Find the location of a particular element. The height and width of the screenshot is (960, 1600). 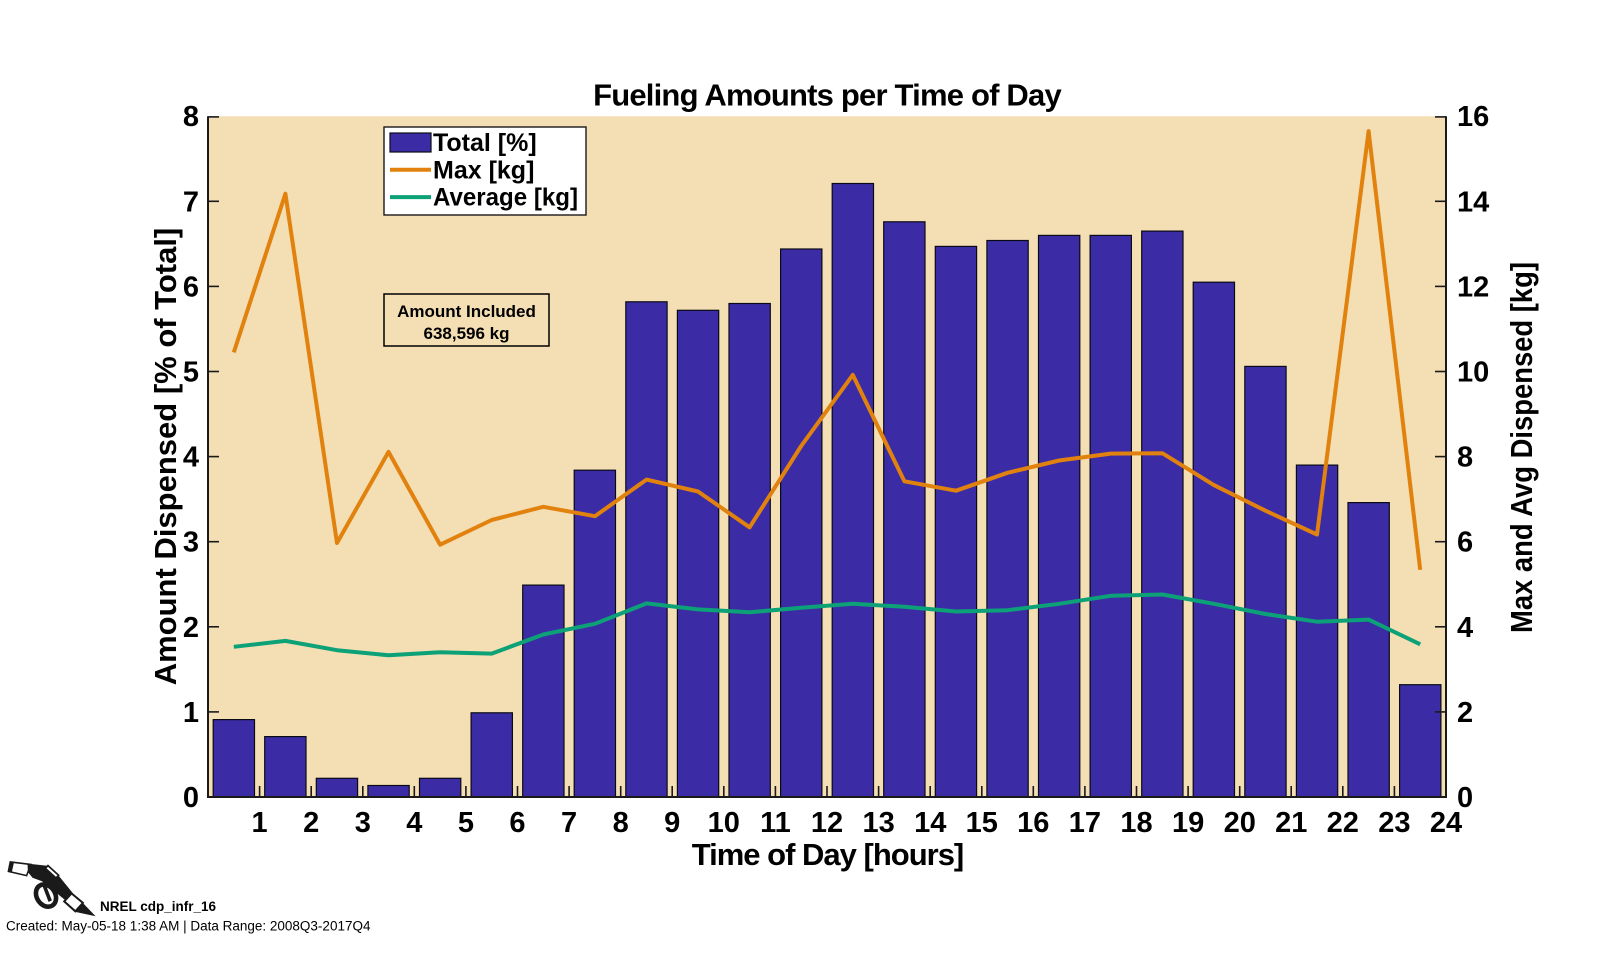

svg-text: 21 is located at coordinates (1291, 823).